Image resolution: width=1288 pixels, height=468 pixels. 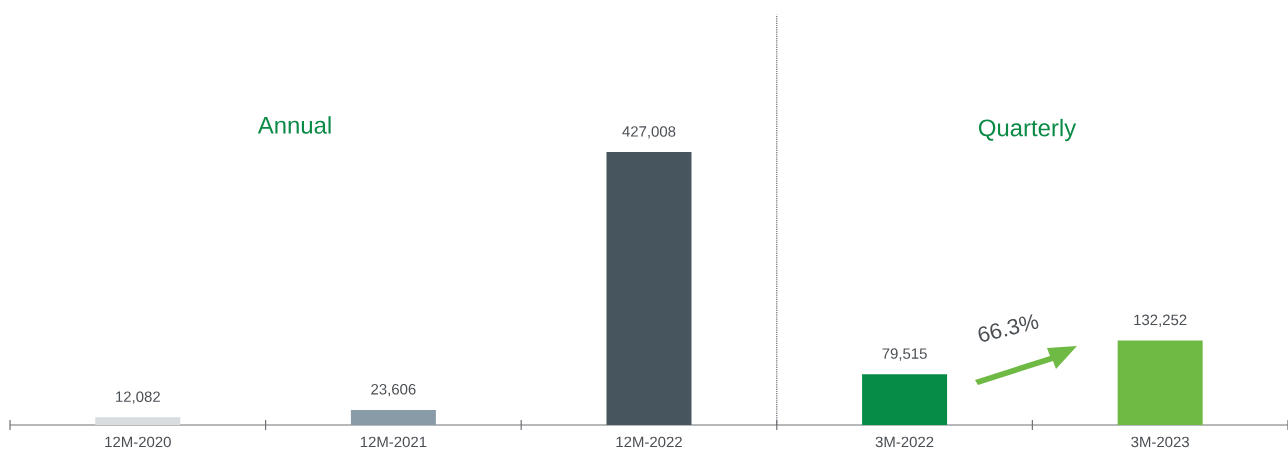 What do you see at coordinates (393, 390) in the screenshot?
I see `data-label: 23,606` at bounding box center [393, 390].